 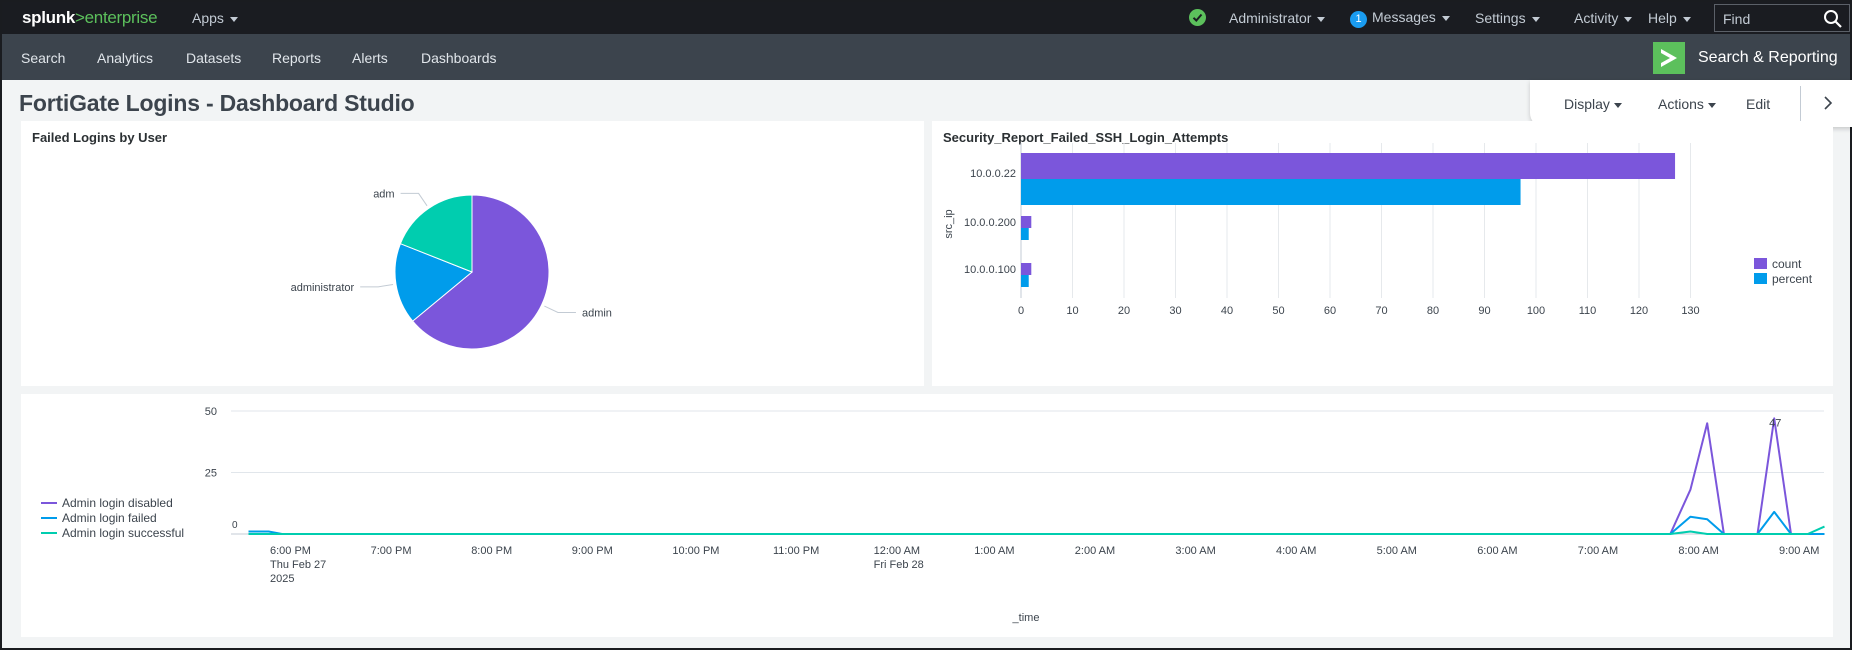 I want to click on line-peak-label: 47, so click(x=1775, y=423).